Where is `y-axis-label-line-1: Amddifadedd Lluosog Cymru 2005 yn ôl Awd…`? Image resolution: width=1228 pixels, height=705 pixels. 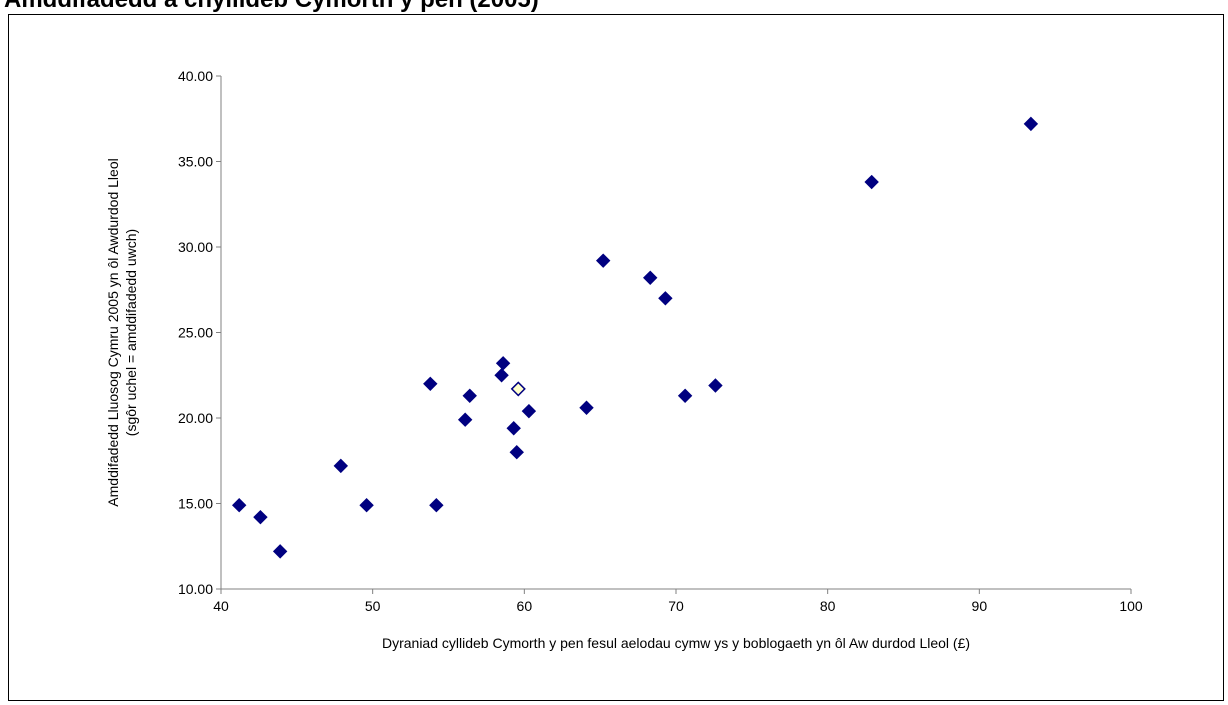 y-axis-label-line-1: Amddifadedd Lluosog Cymru 2005 yn ôl Awd… is located at coordinates (113, 332).